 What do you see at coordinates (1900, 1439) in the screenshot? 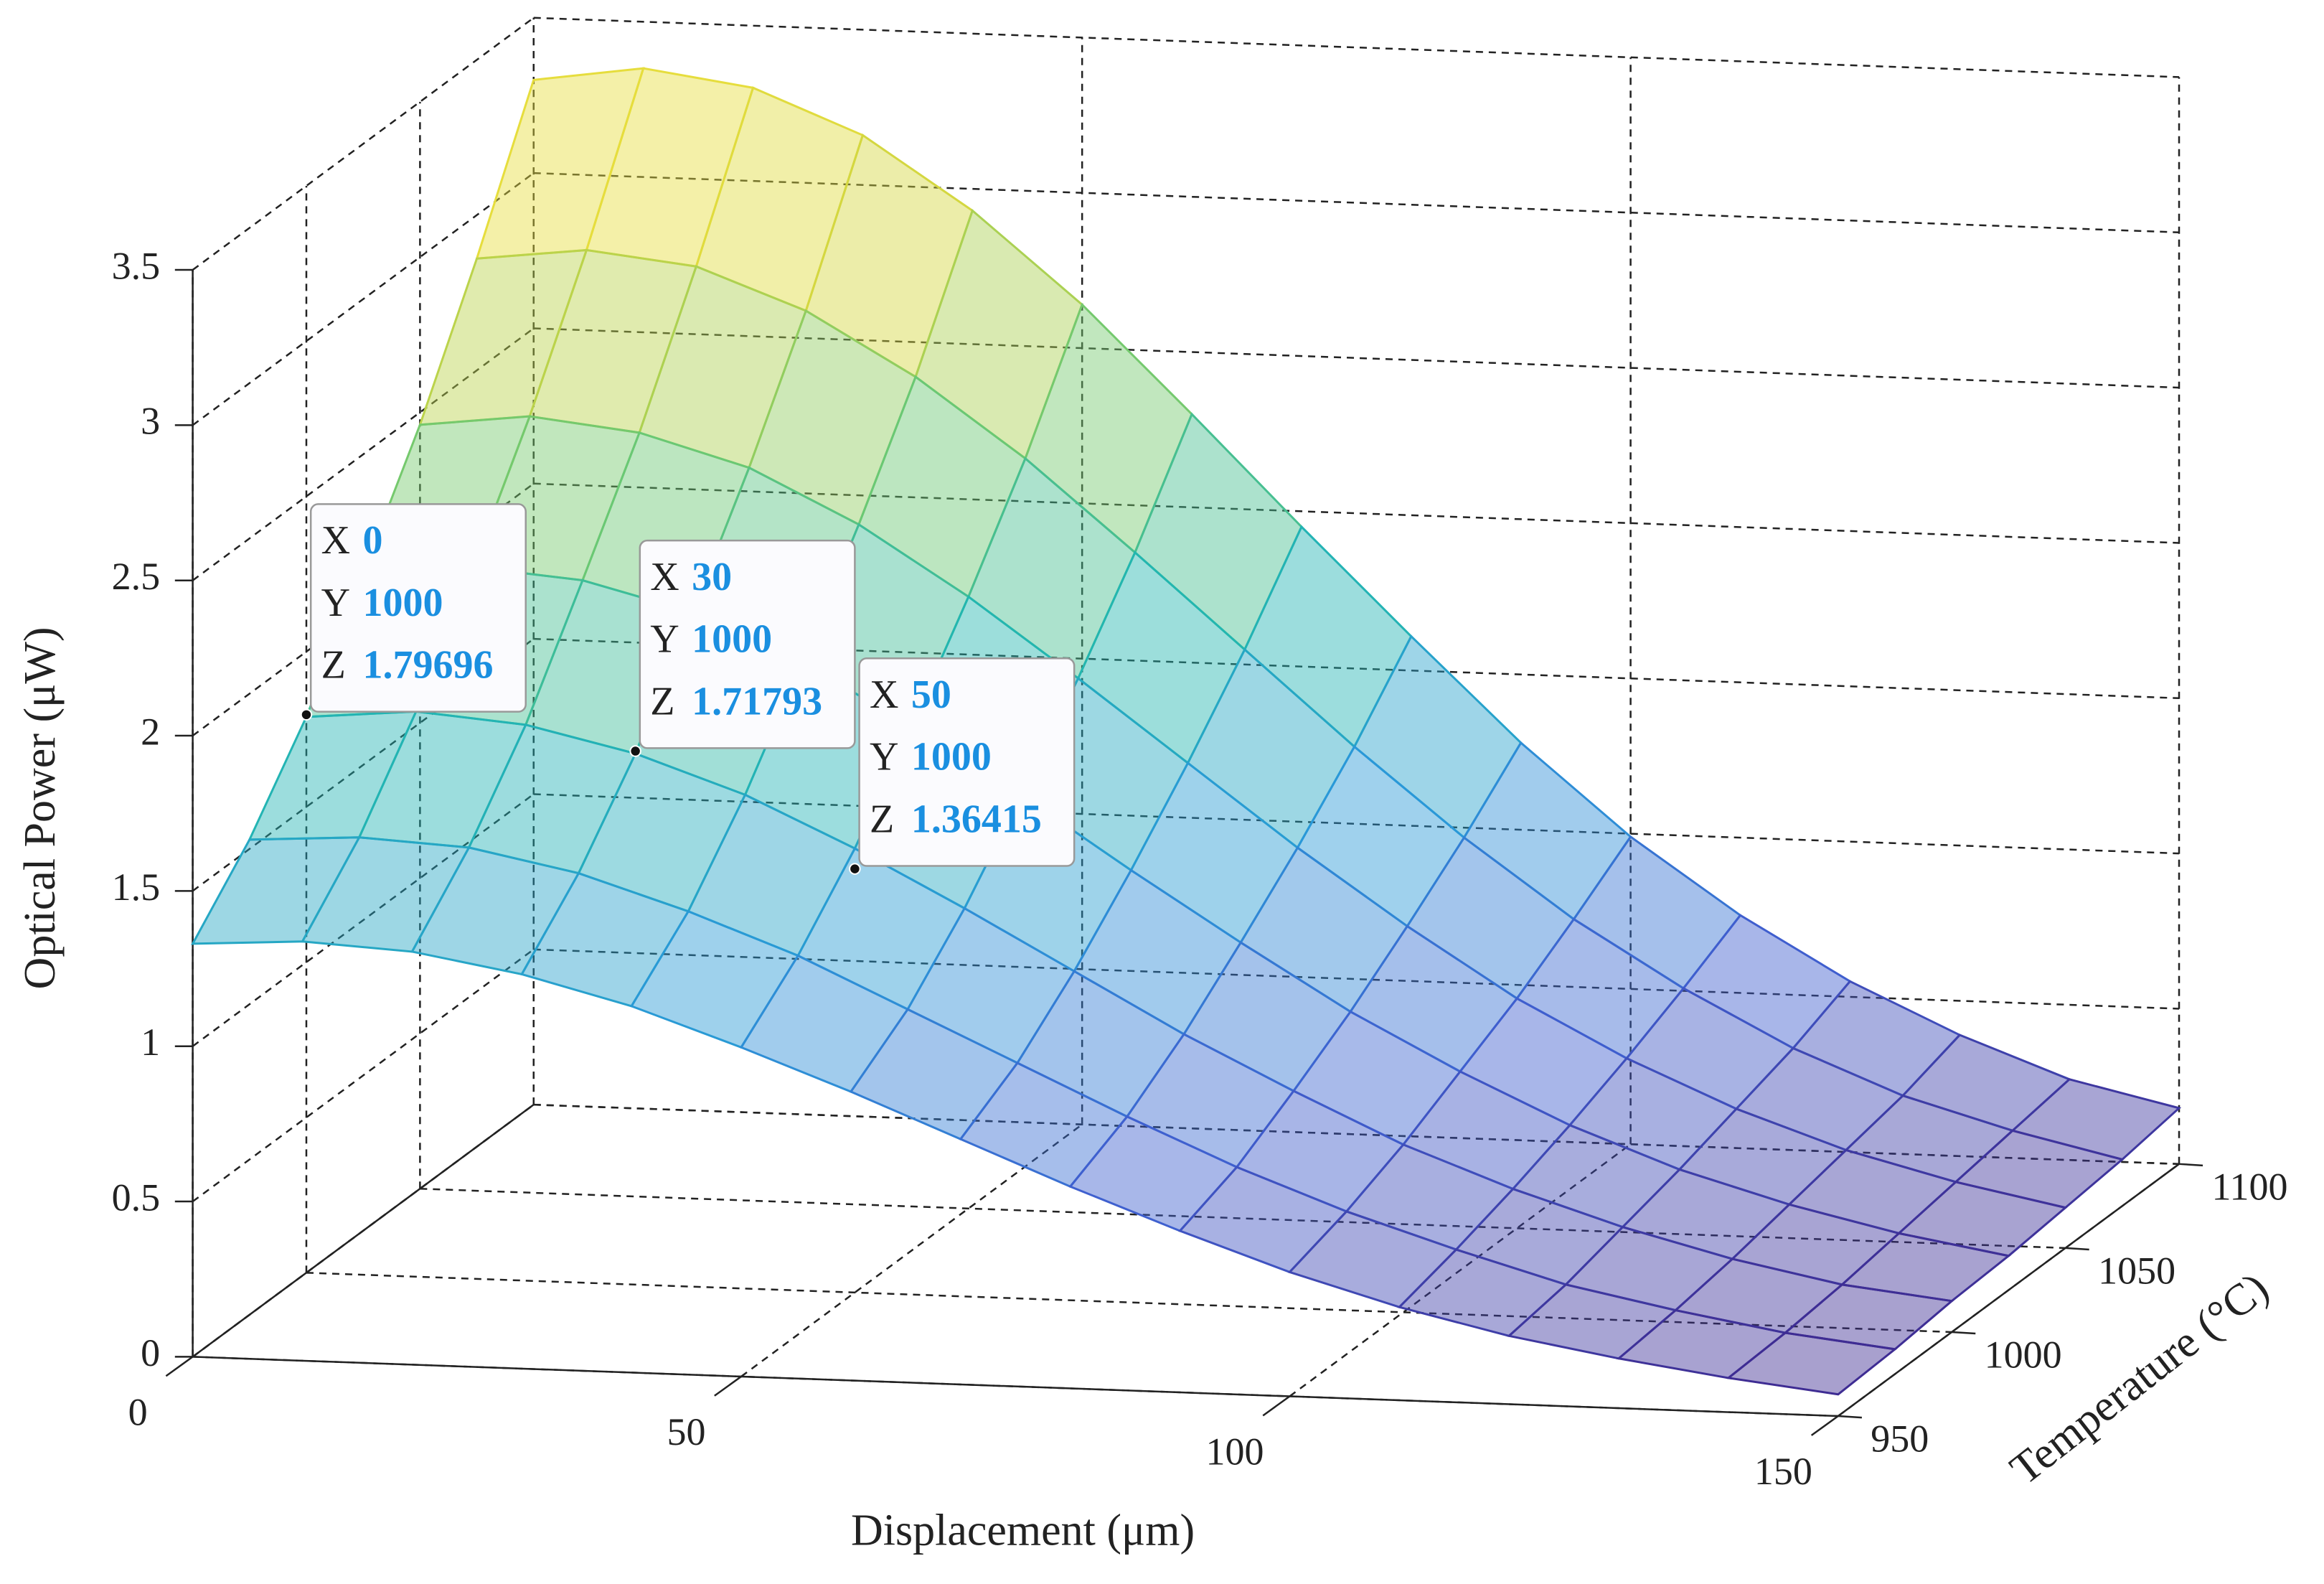
I see `y-tick-label: 950` at bounding box center [1900, 1439].